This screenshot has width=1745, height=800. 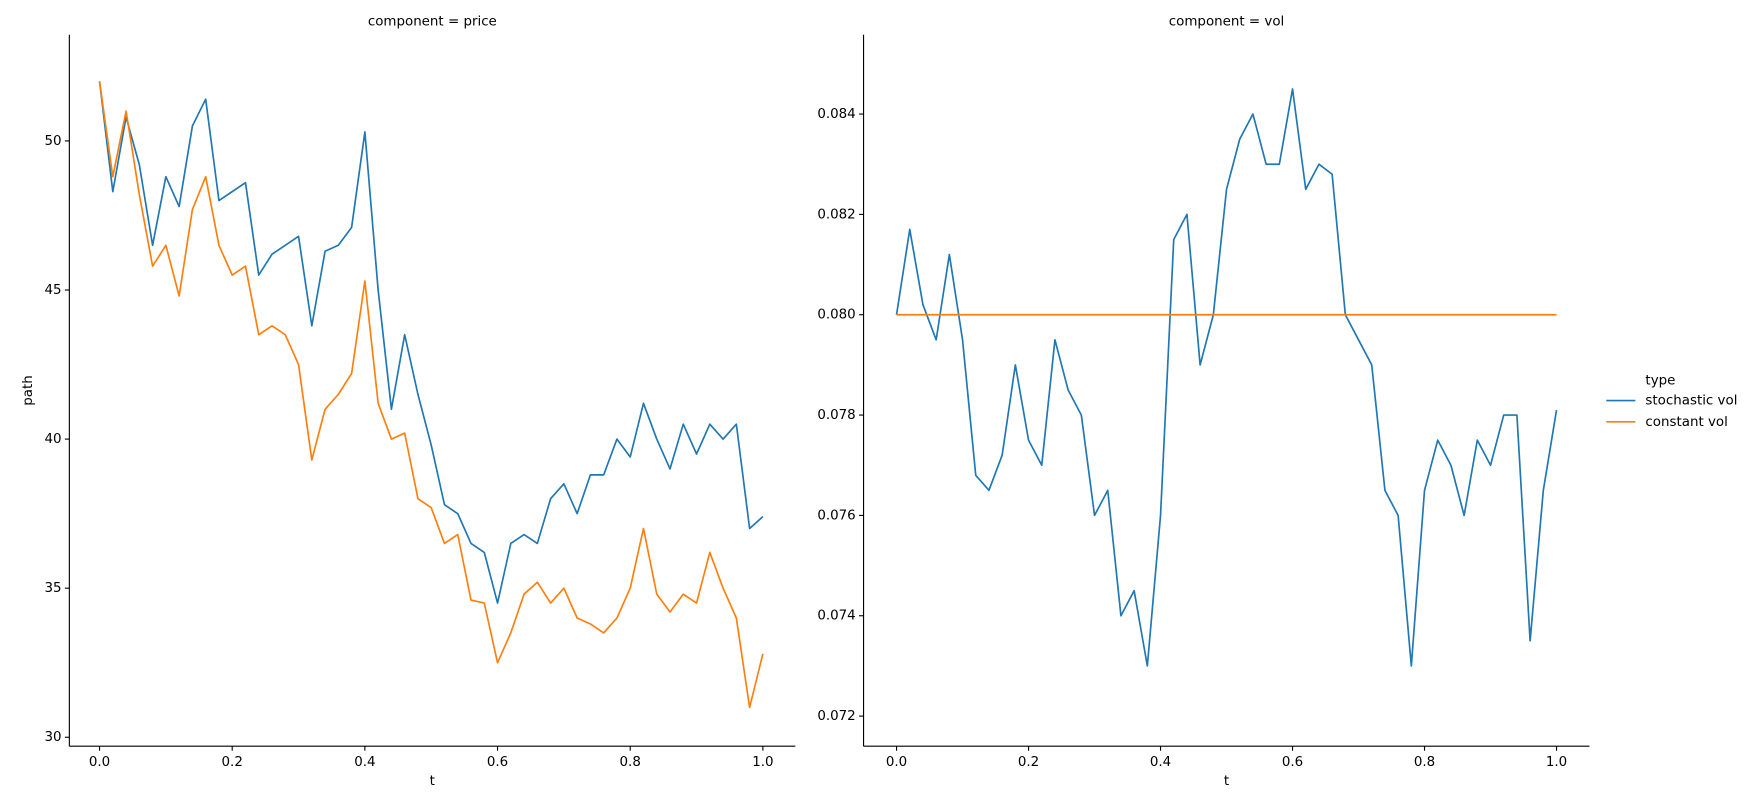 I want to click on legend-label: stochastic vol, so click(x=1691, y=401).